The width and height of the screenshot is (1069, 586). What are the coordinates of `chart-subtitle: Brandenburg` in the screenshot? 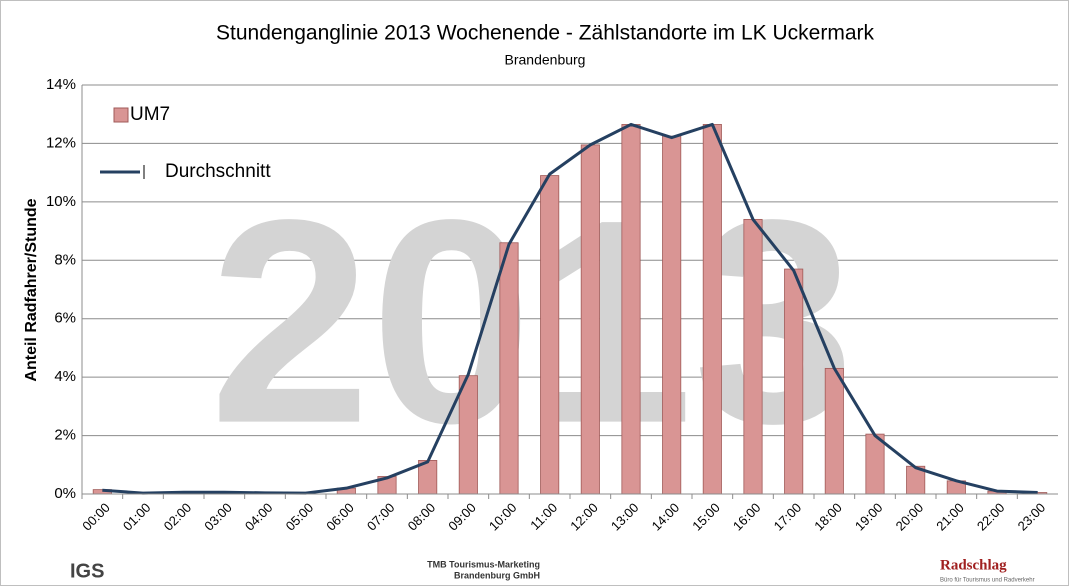 It's located at (545, 60).